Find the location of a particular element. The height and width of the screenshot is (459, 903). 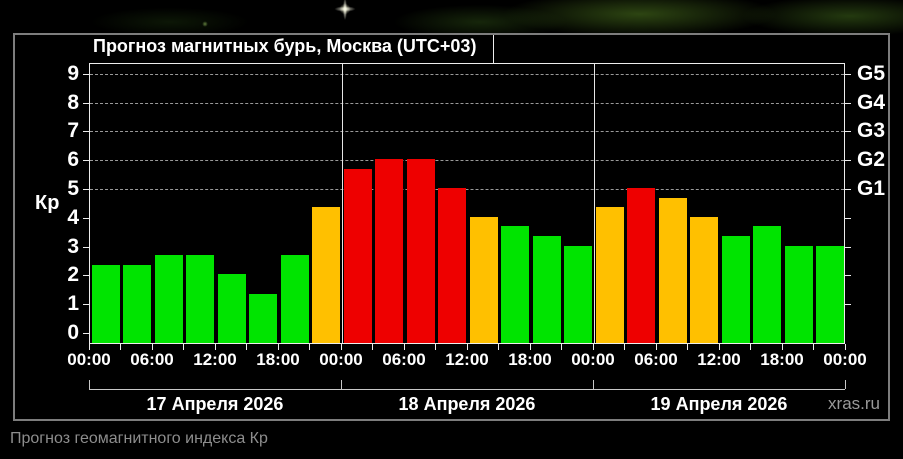

chart-title: Прогноз магнитных бурь, Москва (UTC+03) is located at coordinates (285, 46).